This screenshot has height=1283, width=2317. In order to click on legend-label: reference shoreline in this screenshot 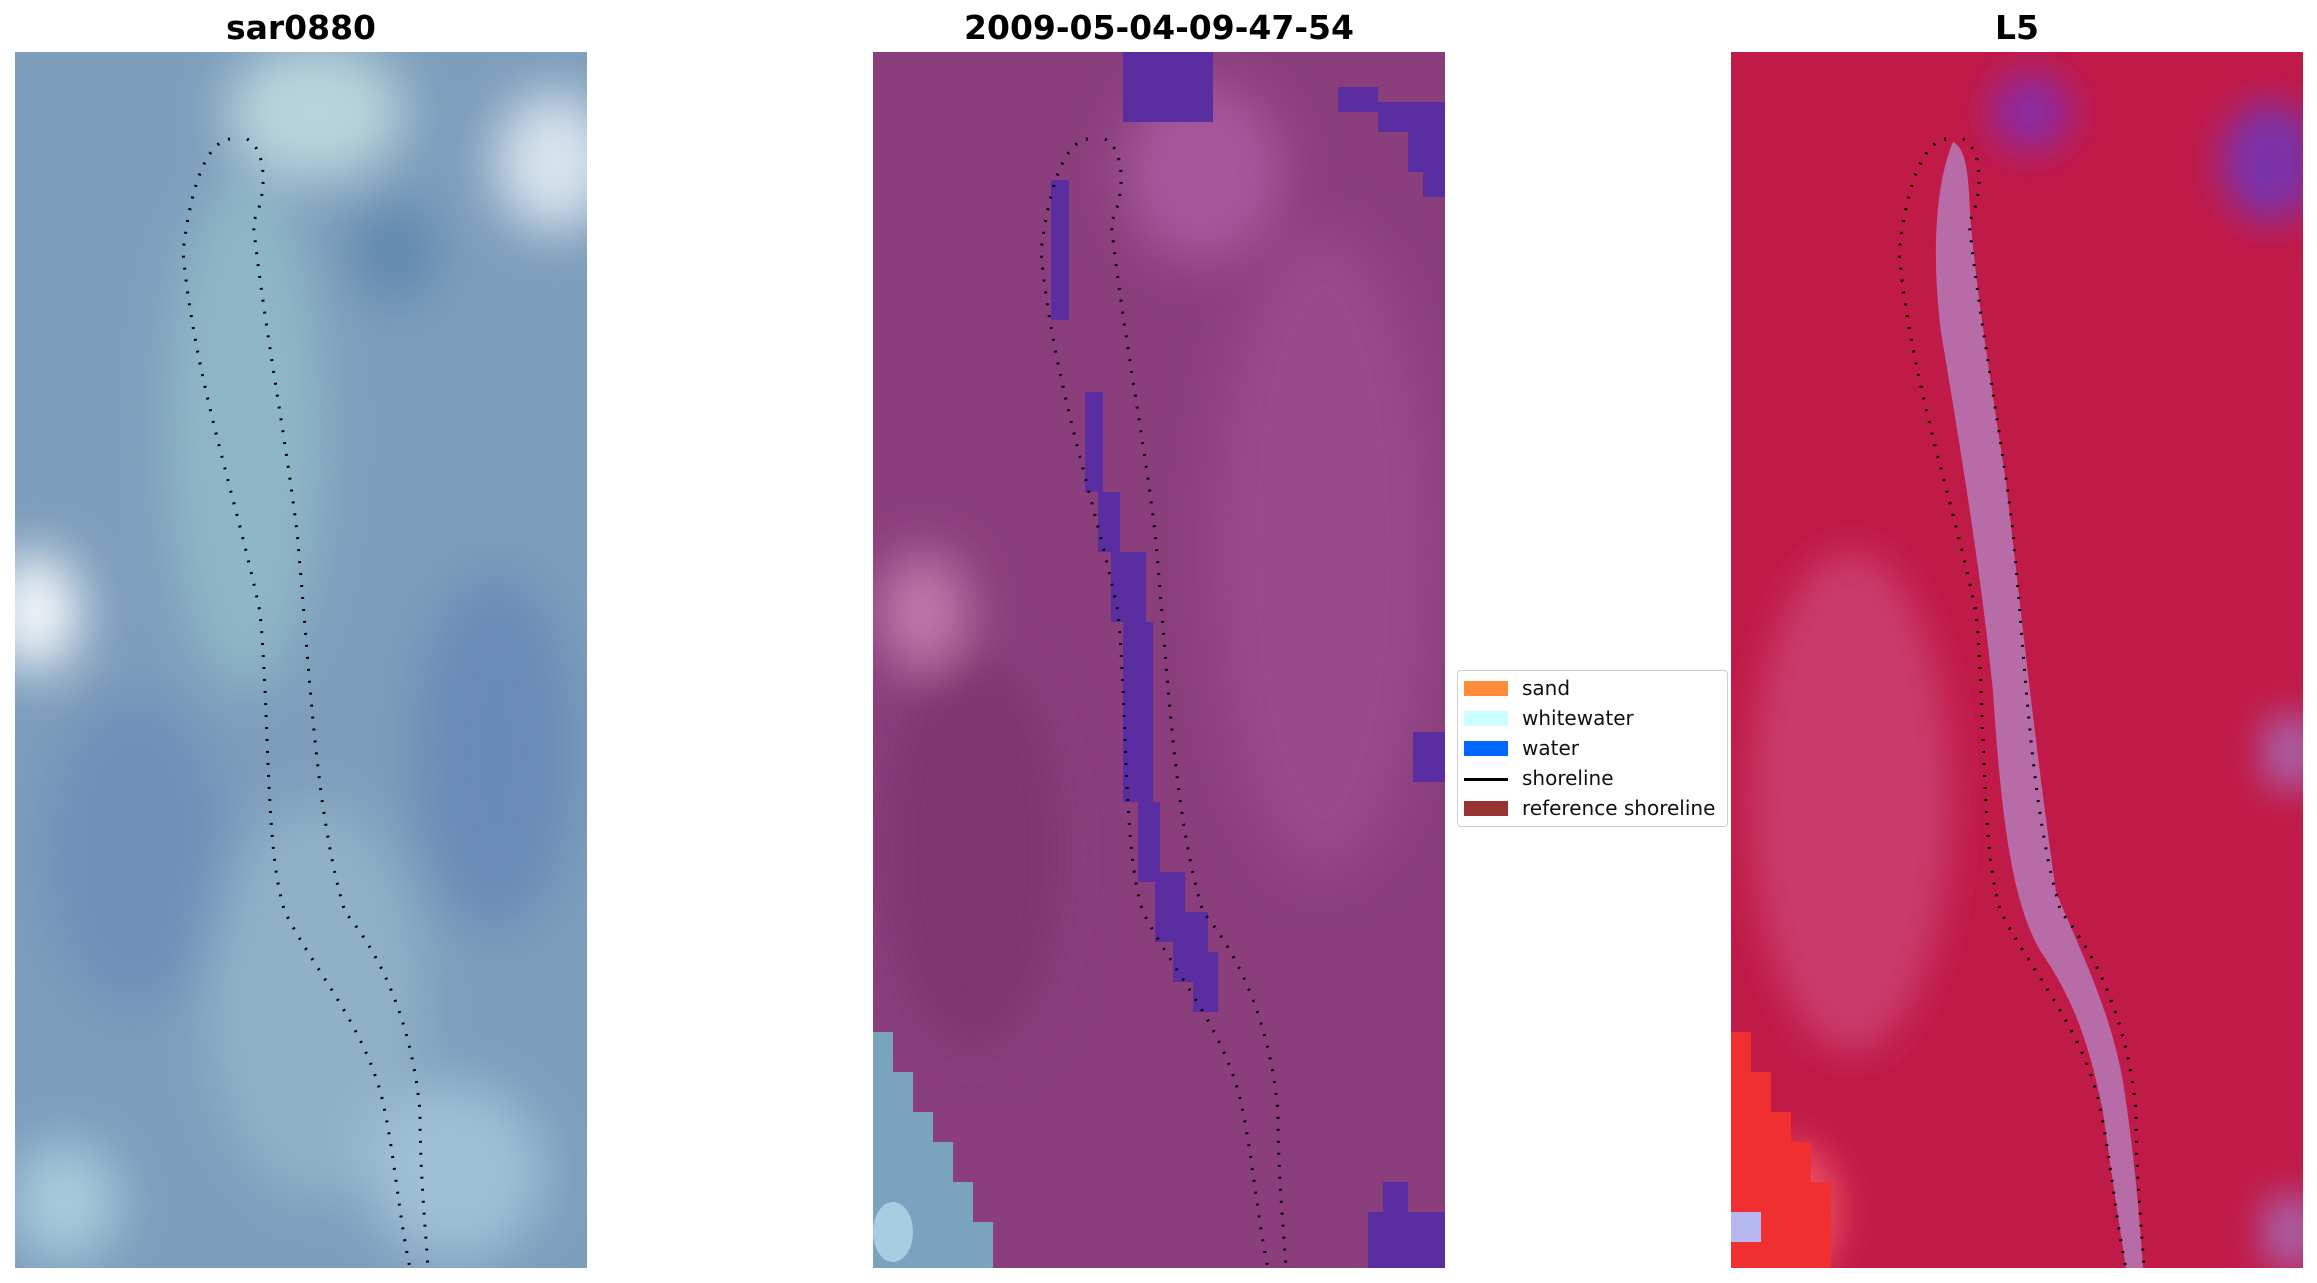, I will do `click(1619, 808)`.